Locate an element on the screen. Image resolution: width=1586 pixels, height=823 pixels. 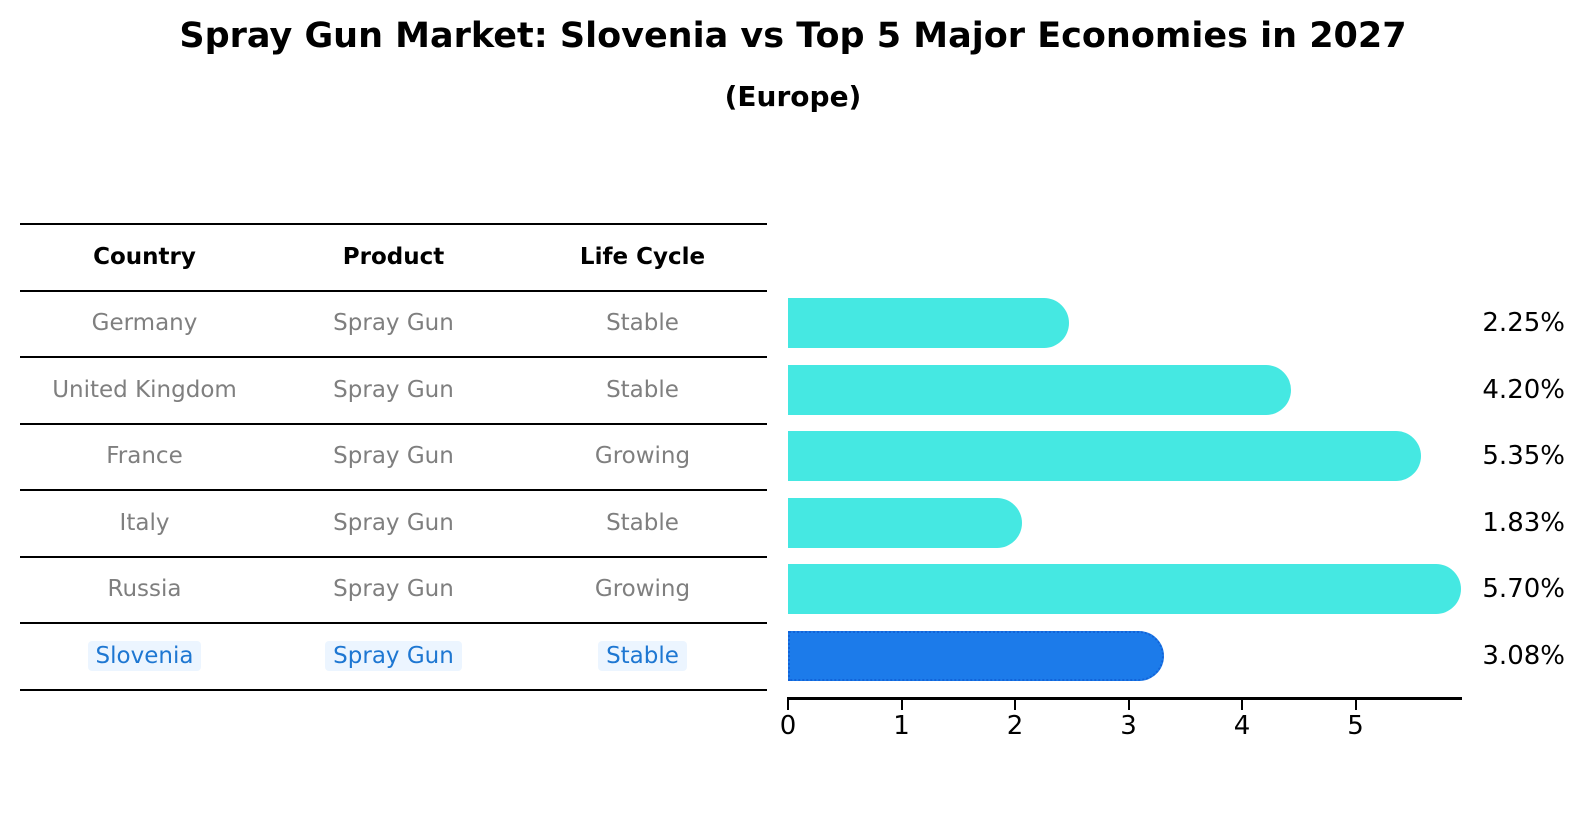
table-row-france: France Spray Gun Growing is located at coordinates (393, 456).